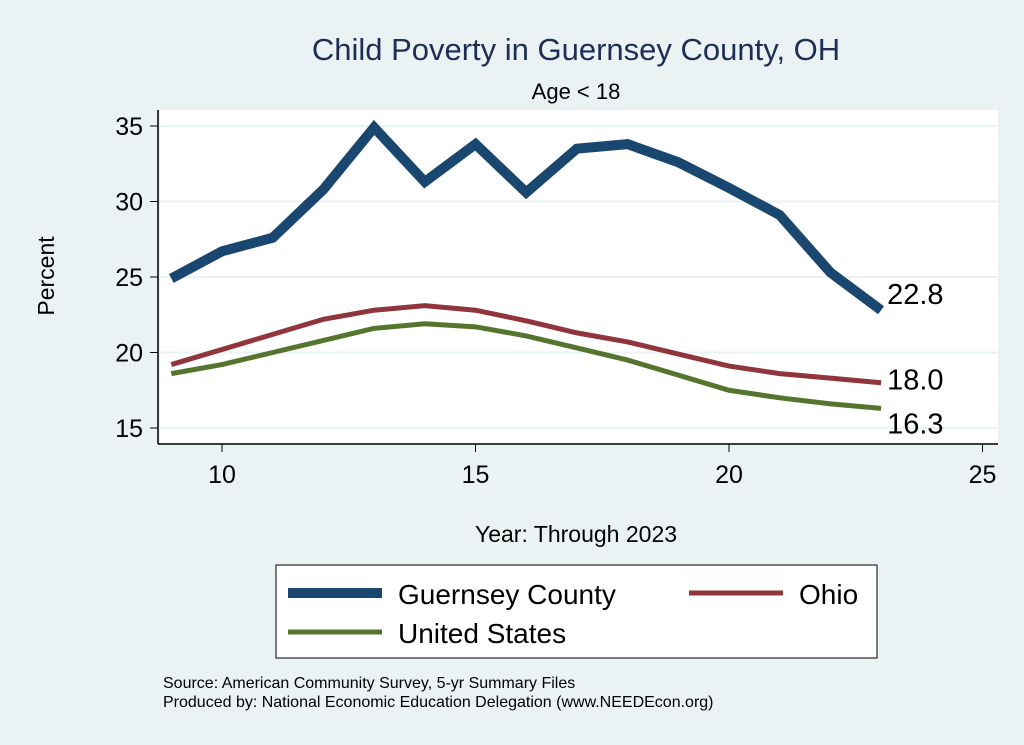 The height and width of the screenshot is (745, 1024). What do you see at coordinates (576, 611) in the screenshot?
I see `legend: Guernsey County Ohio United States` at bounding box center [576, 611].